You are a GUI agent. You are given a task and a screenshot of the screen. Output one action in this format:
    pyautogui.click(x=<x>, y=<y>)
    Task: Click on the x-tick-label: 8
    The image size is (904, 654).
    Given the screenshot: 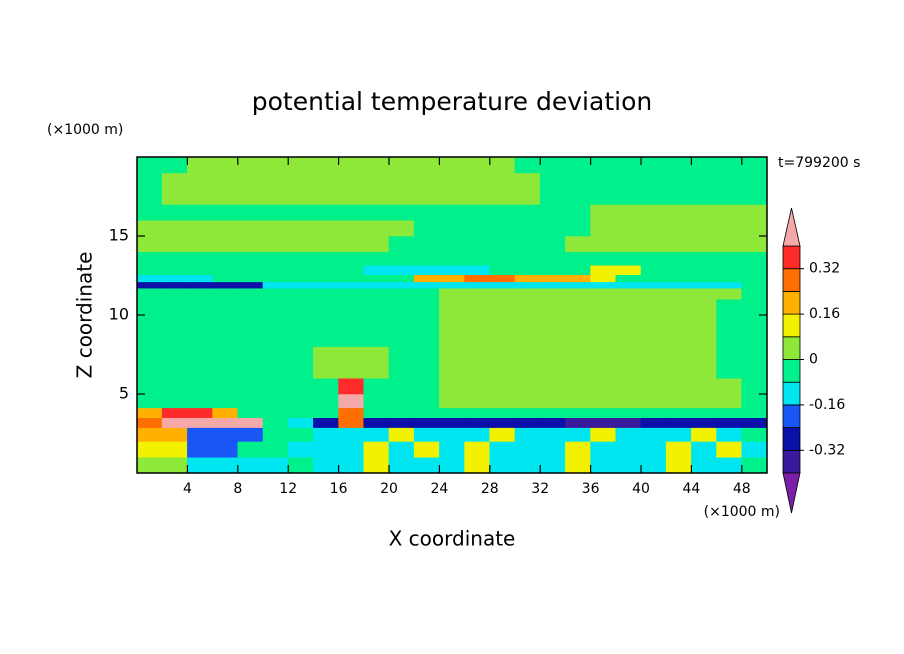 What is the action you would take?
    pyautogui.click(x=237, y=489)
    